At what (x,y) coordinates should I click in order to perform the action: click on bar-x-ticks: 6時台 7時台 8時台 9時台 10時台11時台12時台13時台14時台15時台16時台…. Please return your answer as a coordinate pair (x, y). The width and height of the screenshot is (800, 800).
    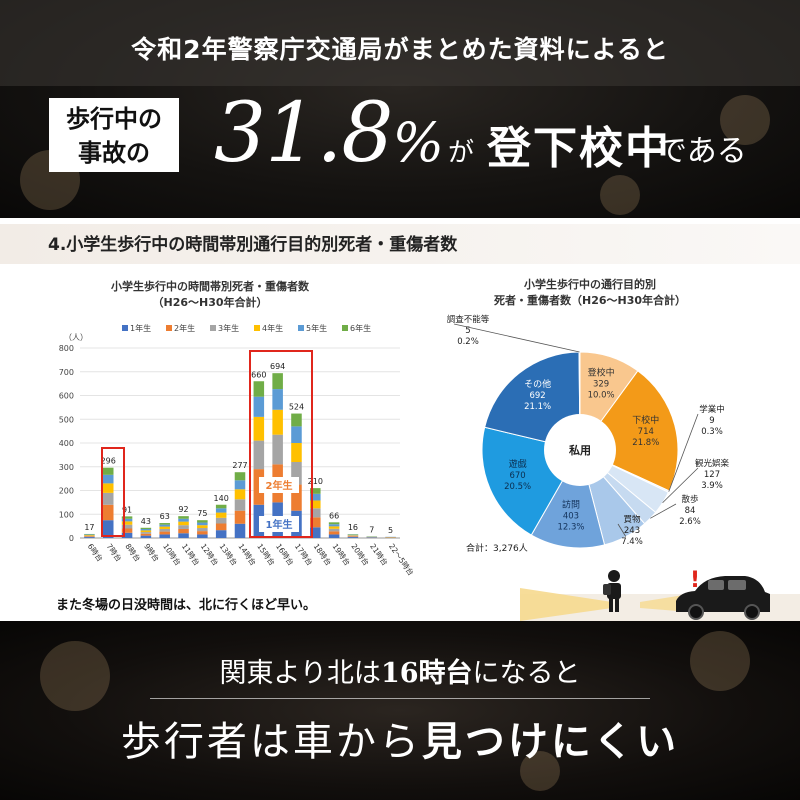
    Looking at the image, I should click on (251, 559).